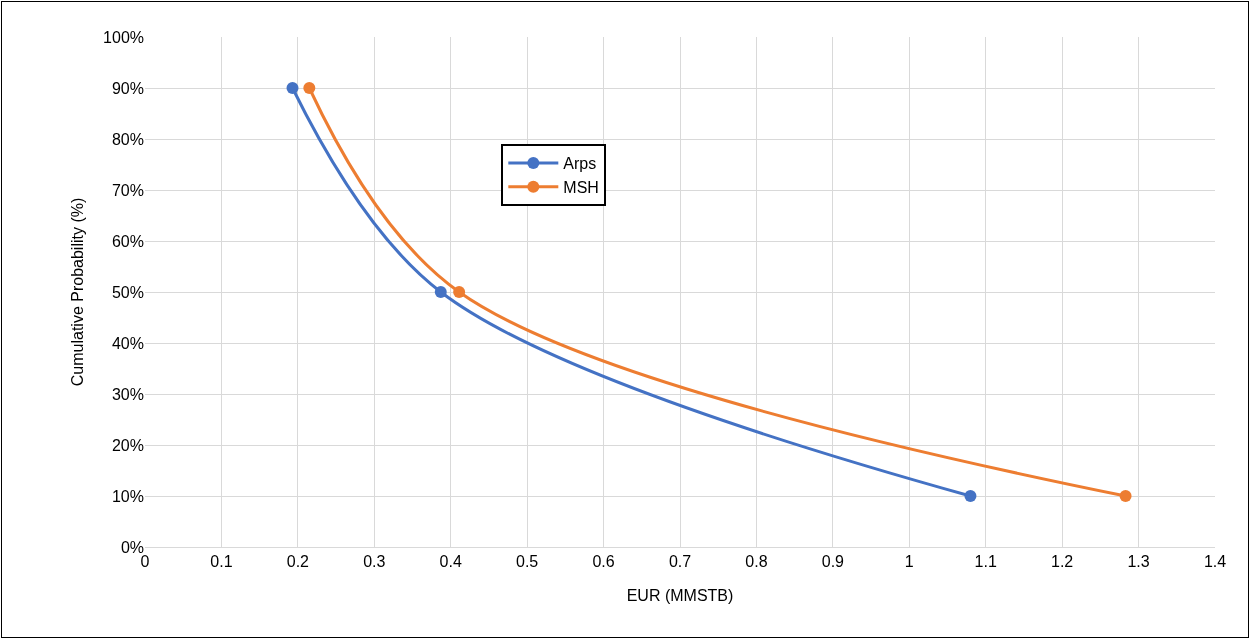 This screenshot has width=1252, height=641. Describe the element at coordinates (298, 562) in the screenshot. I see `x-tick-label: 0.2` at that location.